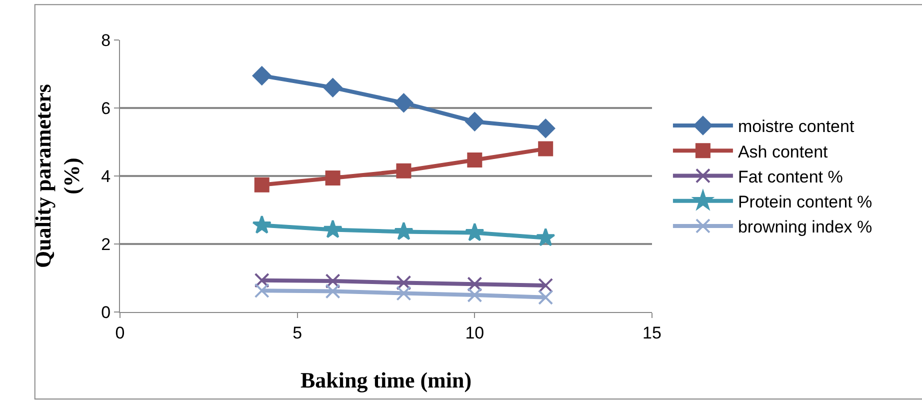 This screenshot has height=400, width=922. I want to click on legend-label: Protein content %, so click(805, 202).